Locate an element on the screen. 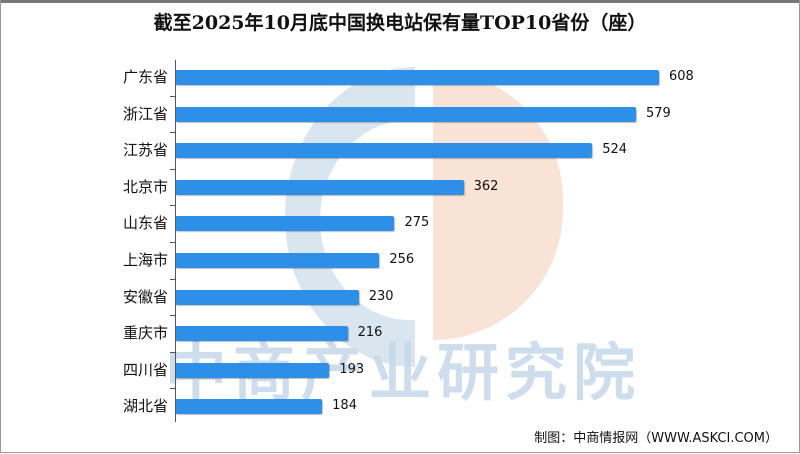 The height and width of the screenshot is (454, 800). value-label: 230 is located at coordinates (381, 296).